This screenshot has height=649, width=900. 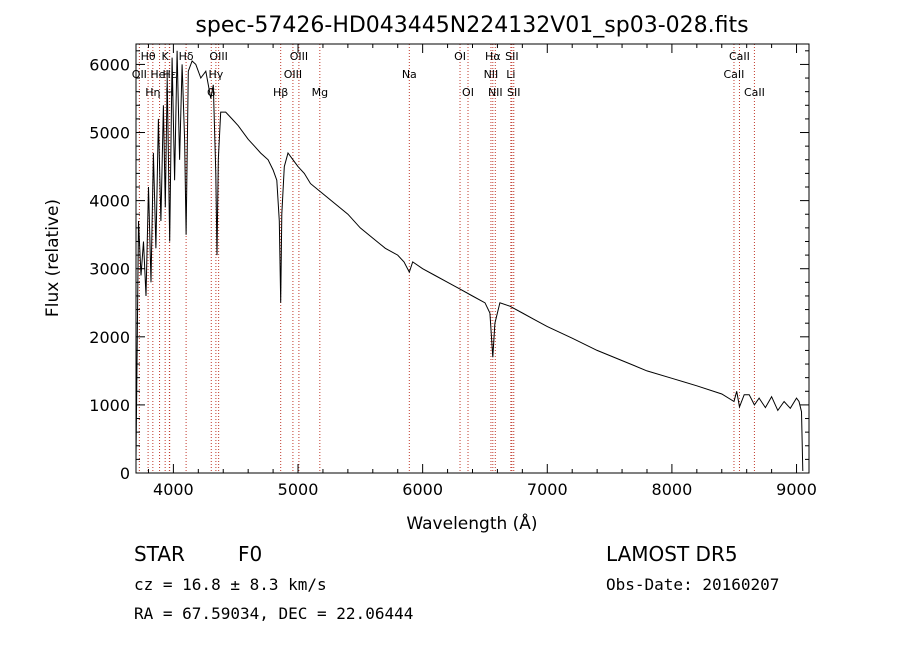 What do you see at coordinates (148, 56) in the screenshot?
I see `line-label: Hθ` at bounding box center [148, 56].